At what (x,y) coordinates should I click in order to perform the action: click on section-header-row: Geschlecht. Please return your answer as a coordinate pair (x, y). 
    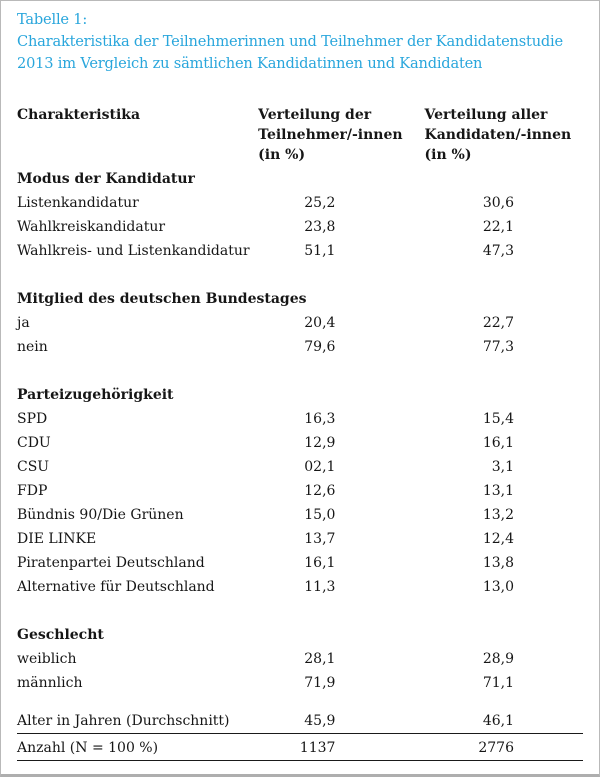
    Looking at the image, I should click on (300, 635).